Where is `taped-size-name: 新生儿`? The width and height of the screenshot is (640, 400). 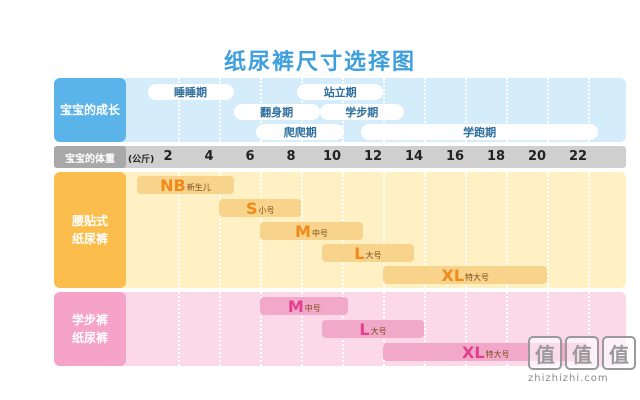
taped-size-name: 新生儿 is located at coordinates (198, 187).